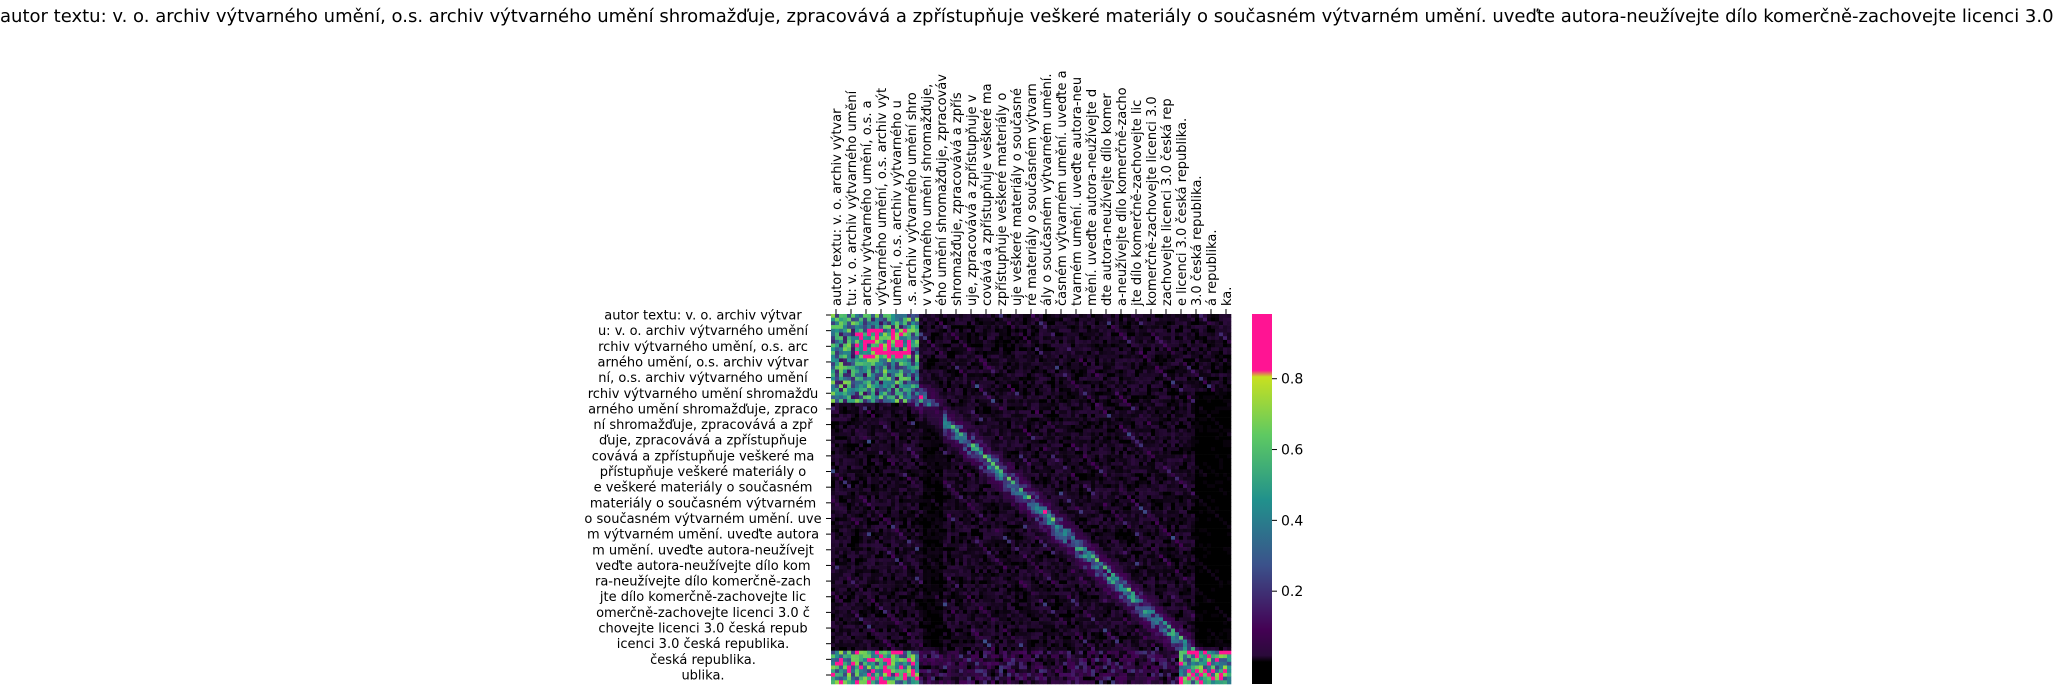  I want to click on x-tick-label: ého umění shromažďuje, zpracováv, so click(942, 190).